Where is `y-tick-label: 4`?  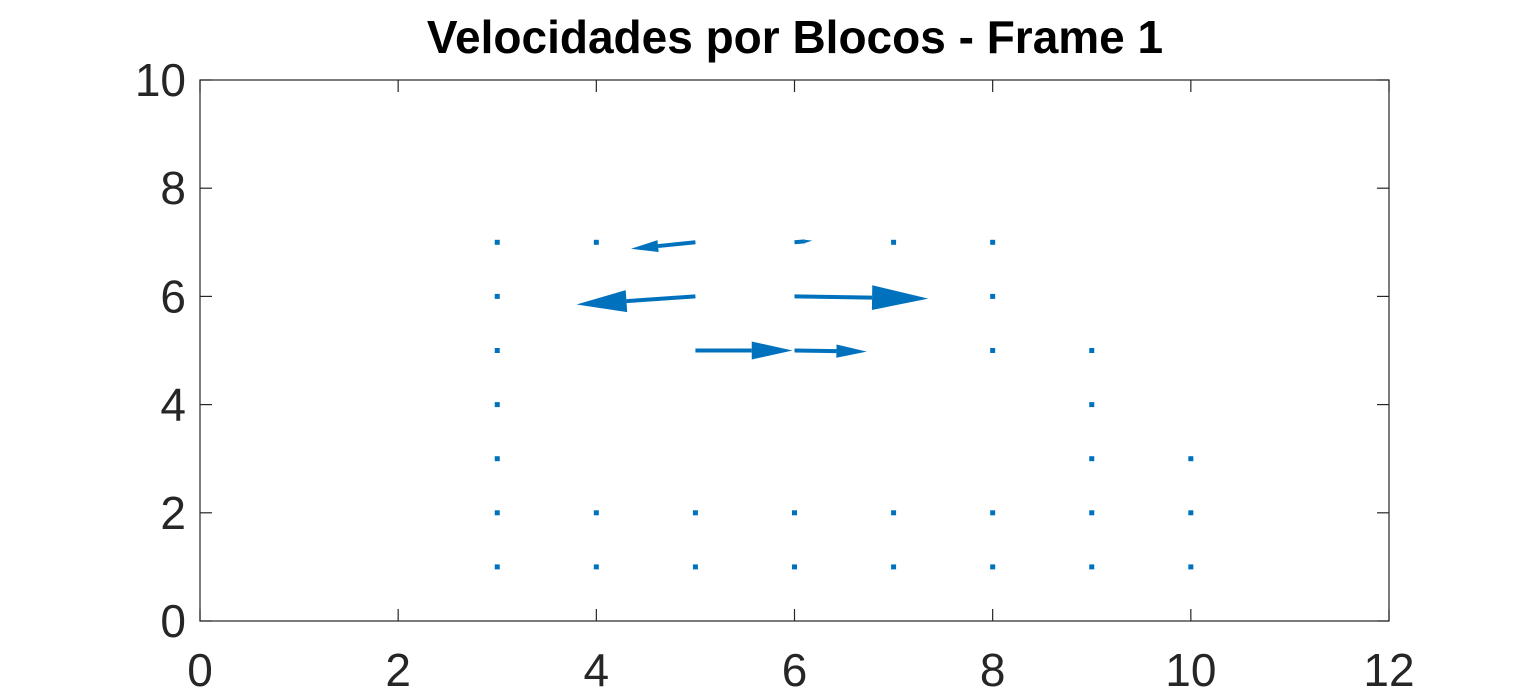
y-tick-label: 4 is located at coordinates (173, 405).